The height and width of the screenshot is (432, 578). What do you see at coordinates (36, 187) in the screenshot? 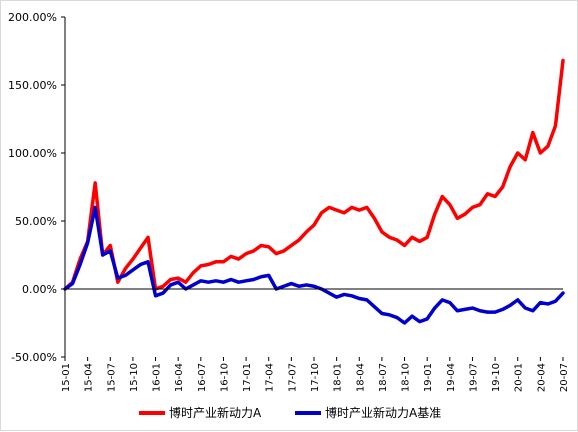
I see `y-axis-ticks: -50.00% 0.00% 50.00% 100.00% 150.00% 200.00%` at bounding box center [36, 187].